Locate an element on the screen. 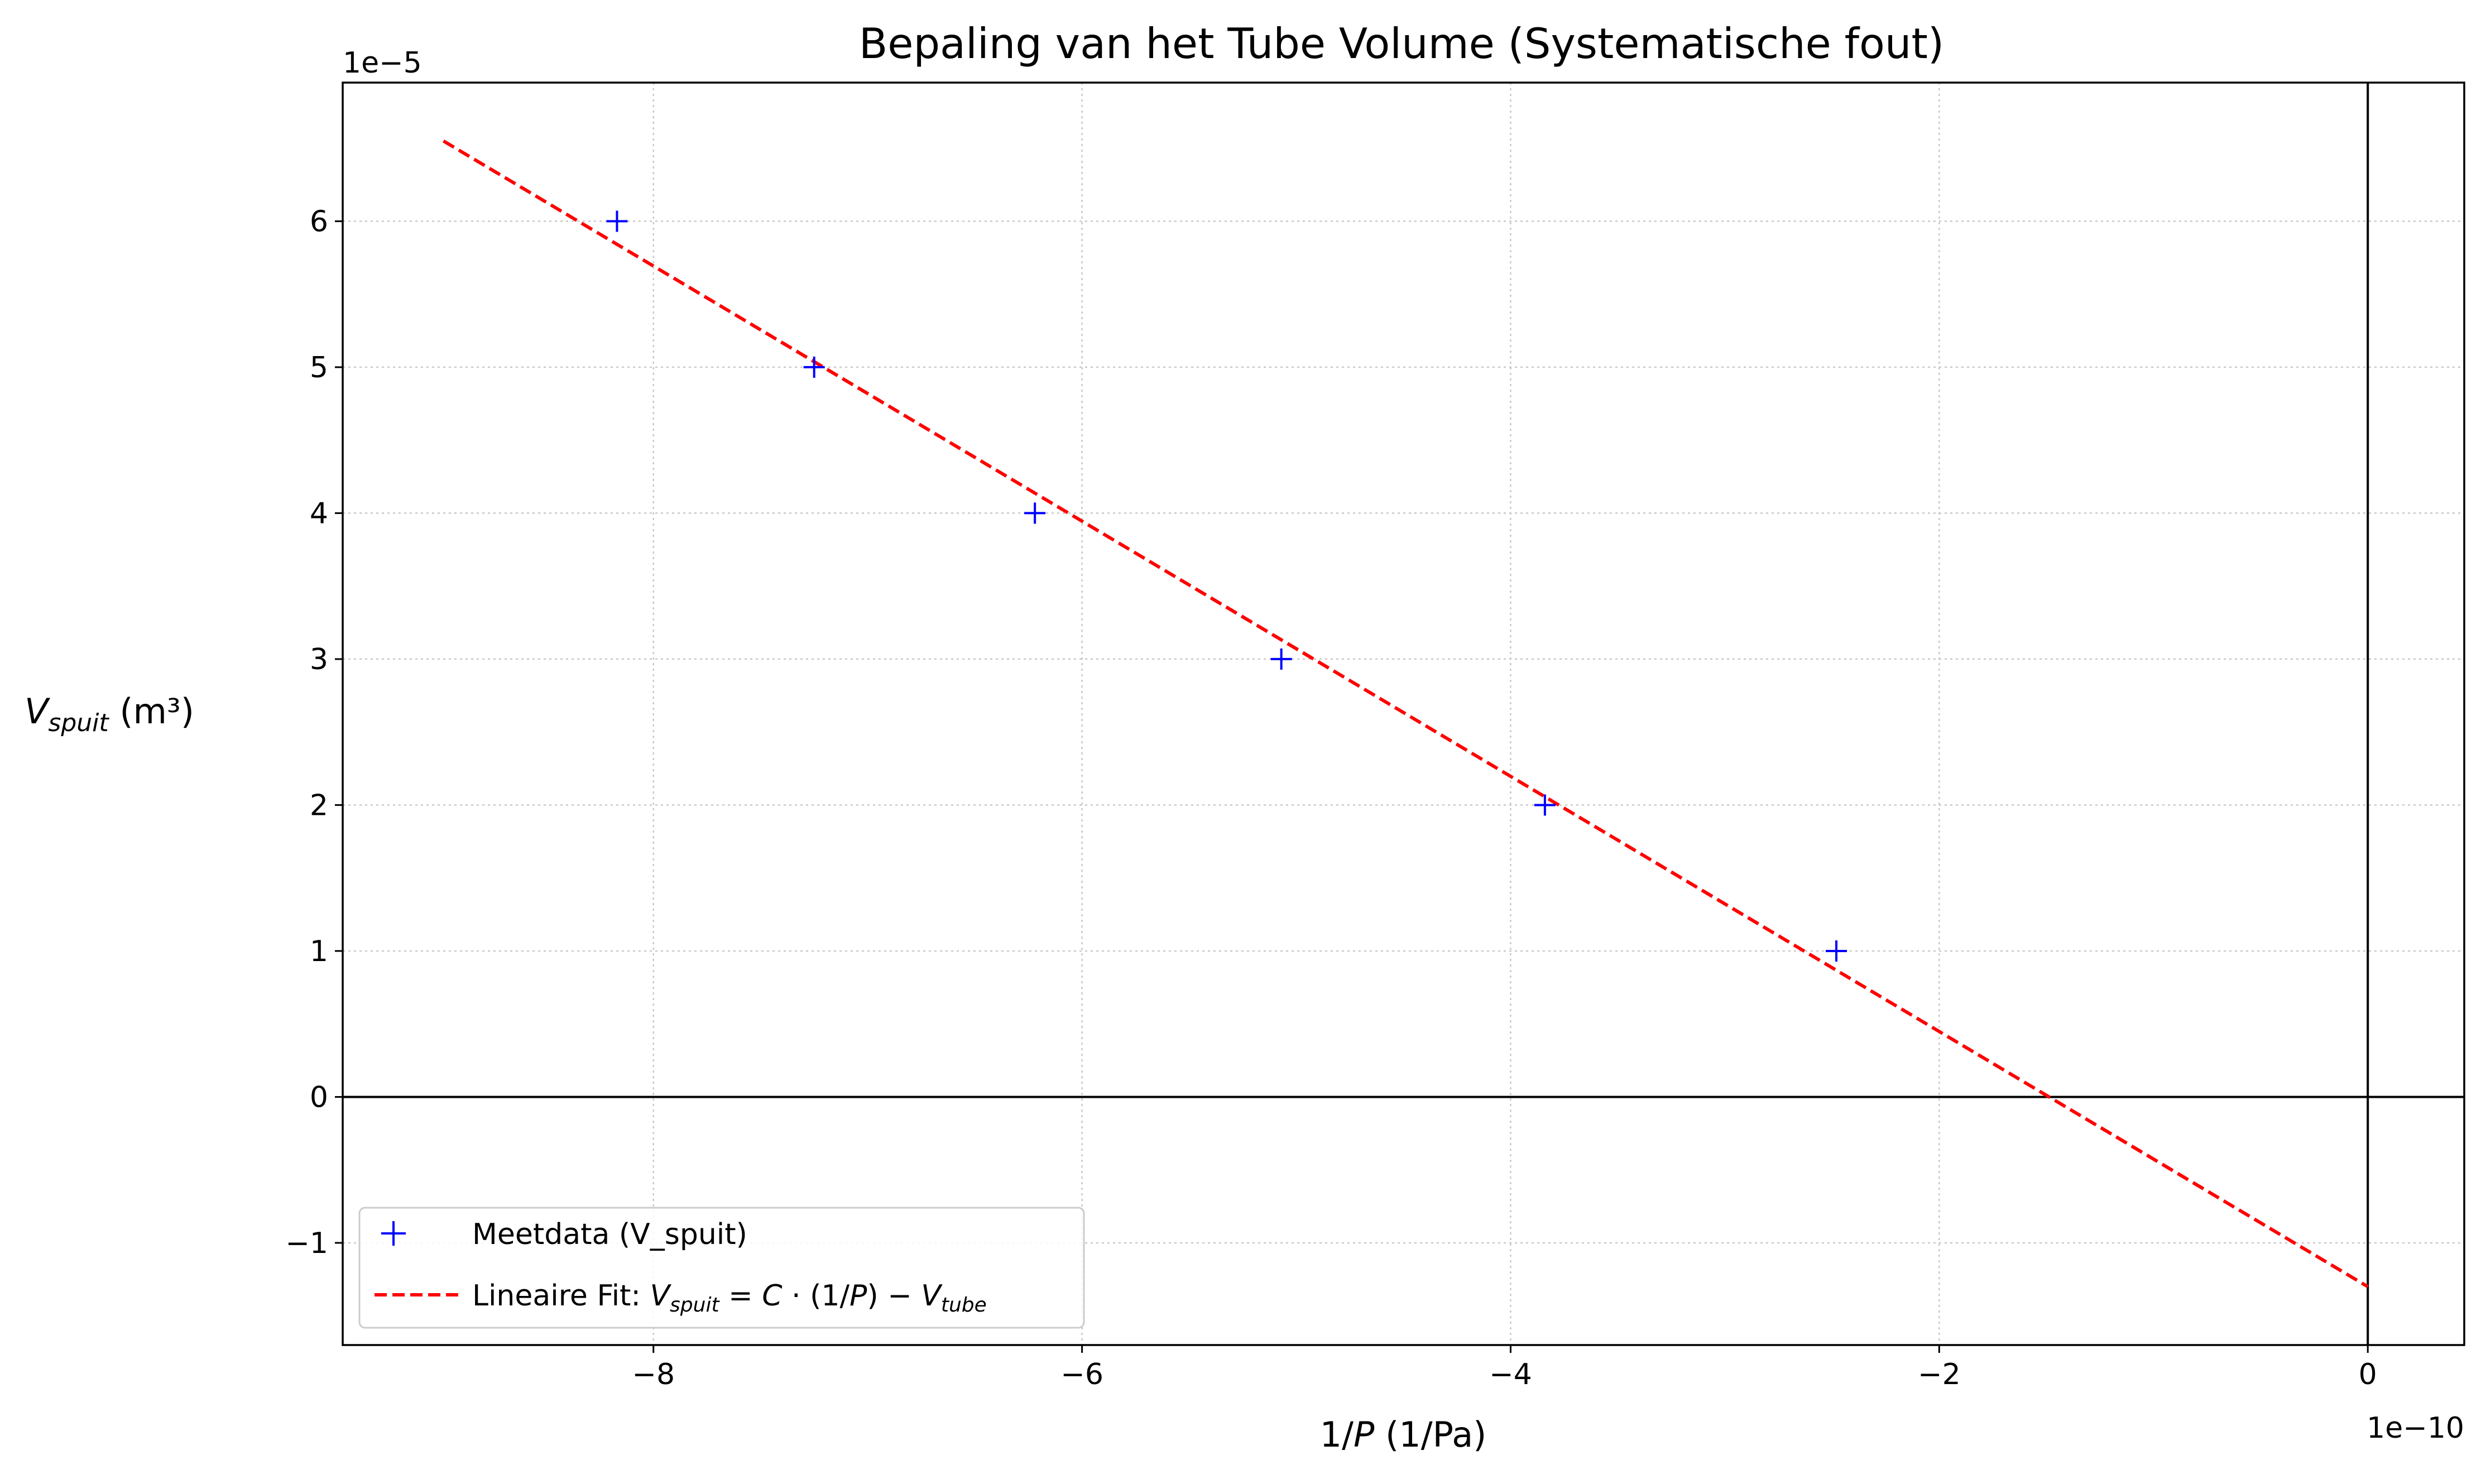 The image size is (2486, 1484). legend-fit-sub-tube: tube is located at coordinates (964, 1306).